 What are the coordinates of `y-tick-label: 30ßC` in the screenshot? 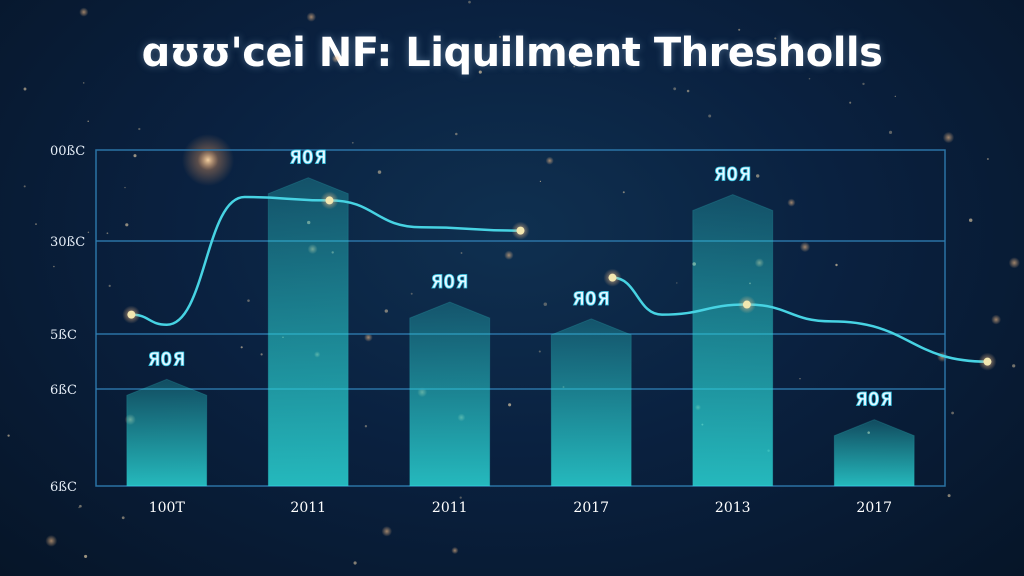 It's located at (67, 242).